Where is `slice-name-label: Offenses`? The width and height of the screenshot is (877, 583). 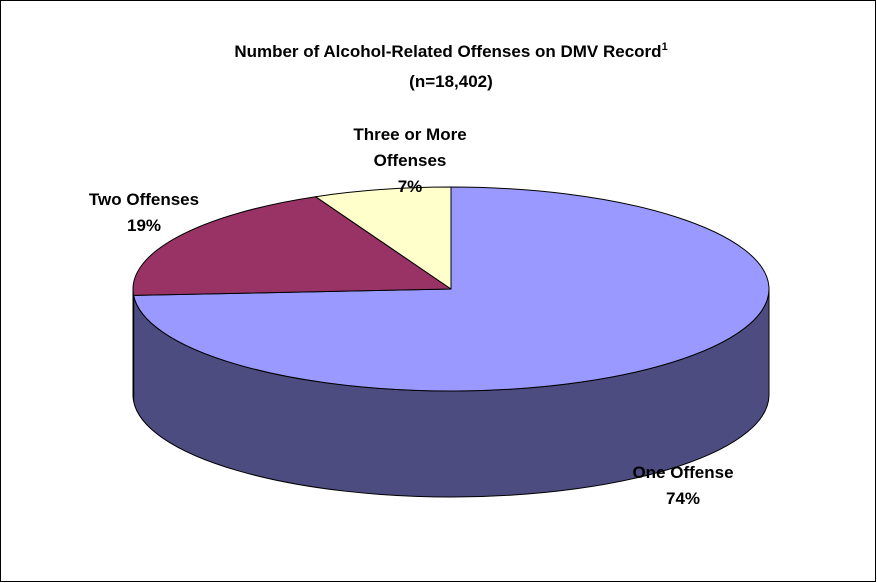
slice-name-label: Offenses is located at coordinates (410, 160).